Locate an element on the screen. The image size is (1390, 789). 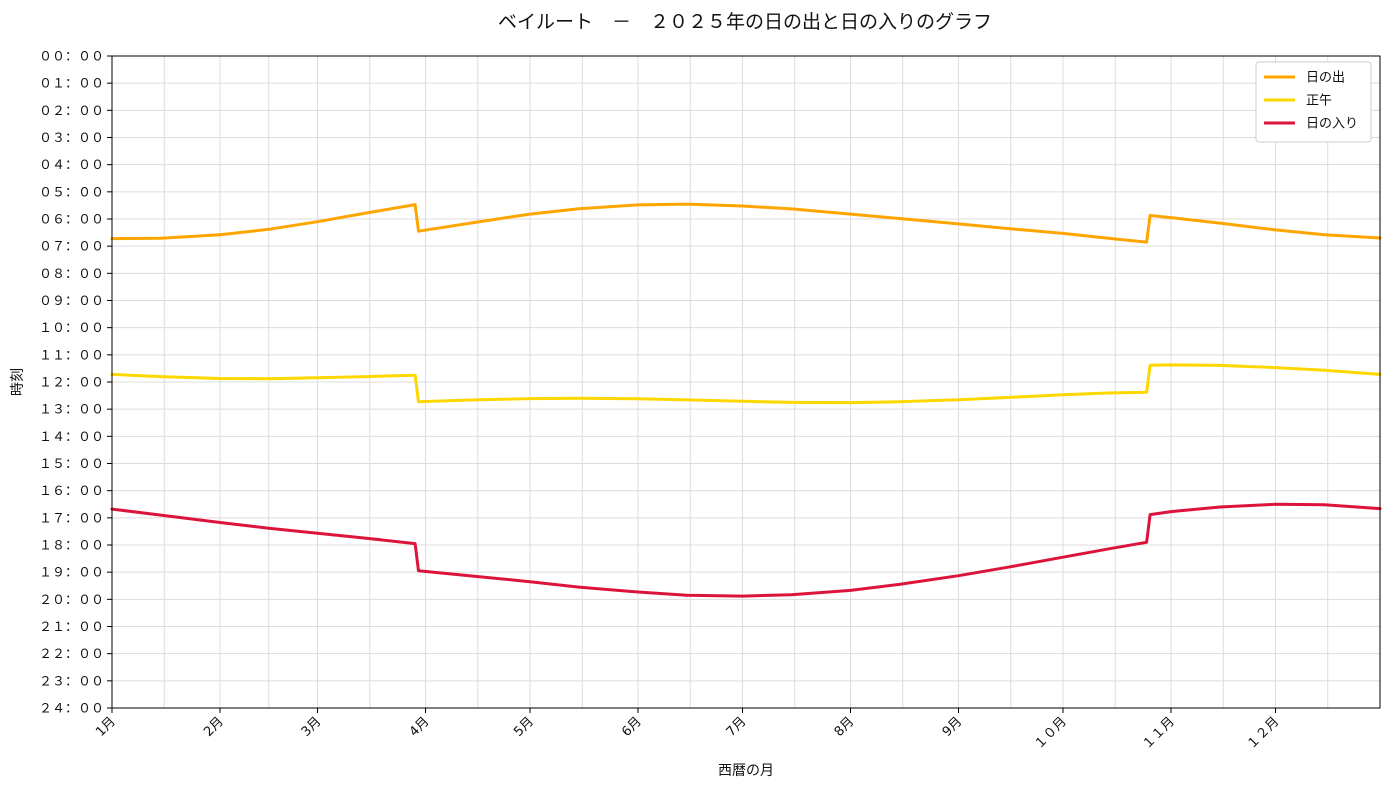
y-axis-label: 時刻 is located at coordinates (18, 382).